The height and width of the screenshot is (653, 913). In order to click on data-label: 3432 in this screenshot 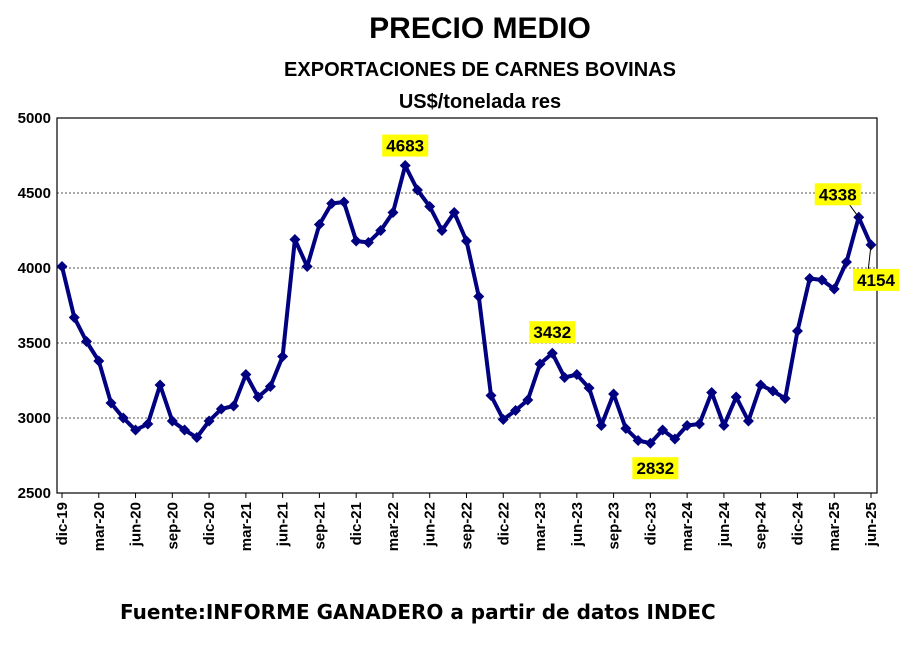, I will do `click(552, 332)`.